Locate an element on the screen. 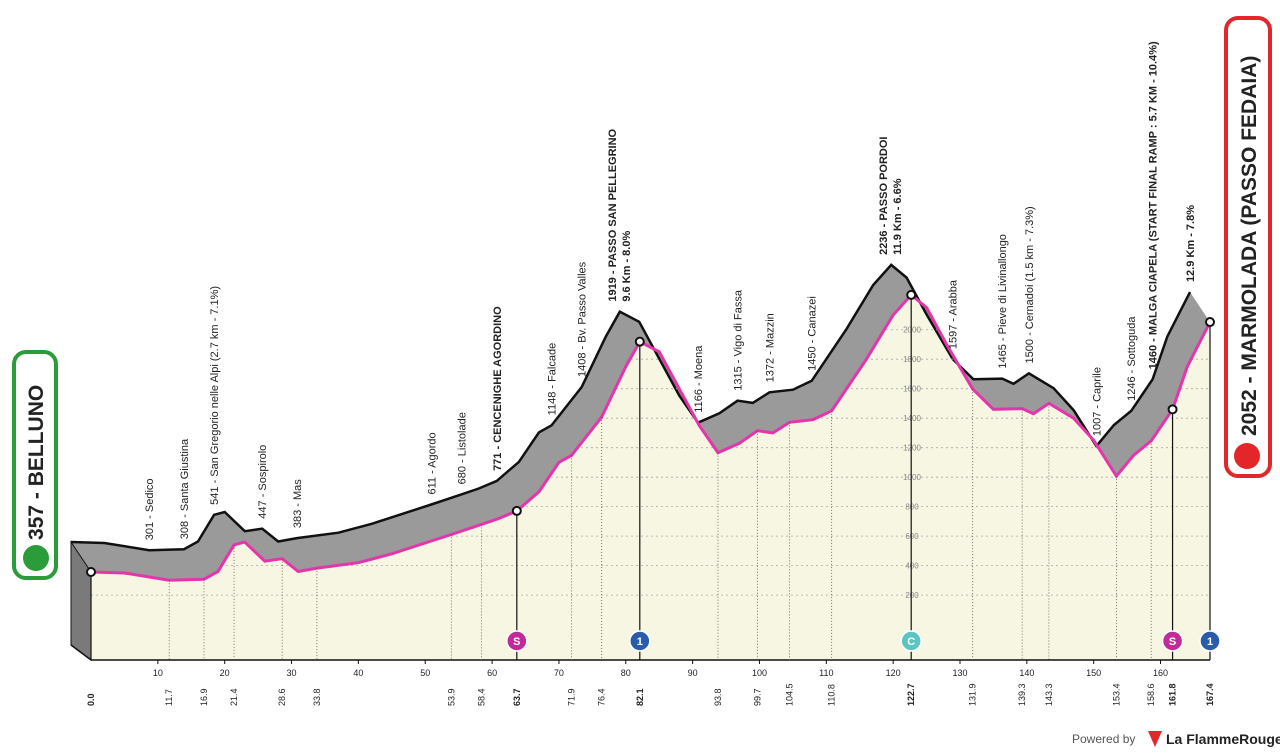  waypoint-label: 1372 - Mazzin is located at coordinates (771, 347).